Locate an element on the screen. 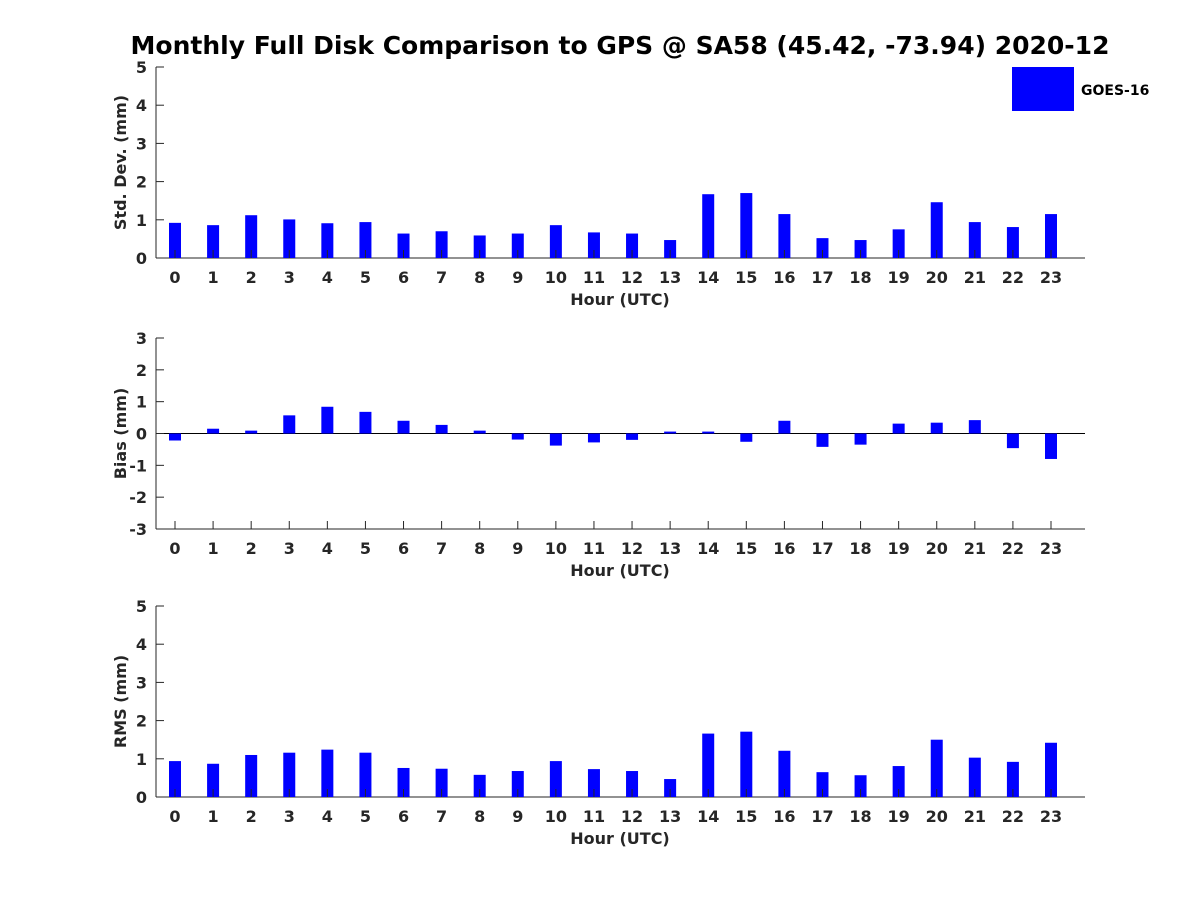 This screenshot has height=900, width=1200. x-tick-label: 17 is located at coordinates (822, 277).